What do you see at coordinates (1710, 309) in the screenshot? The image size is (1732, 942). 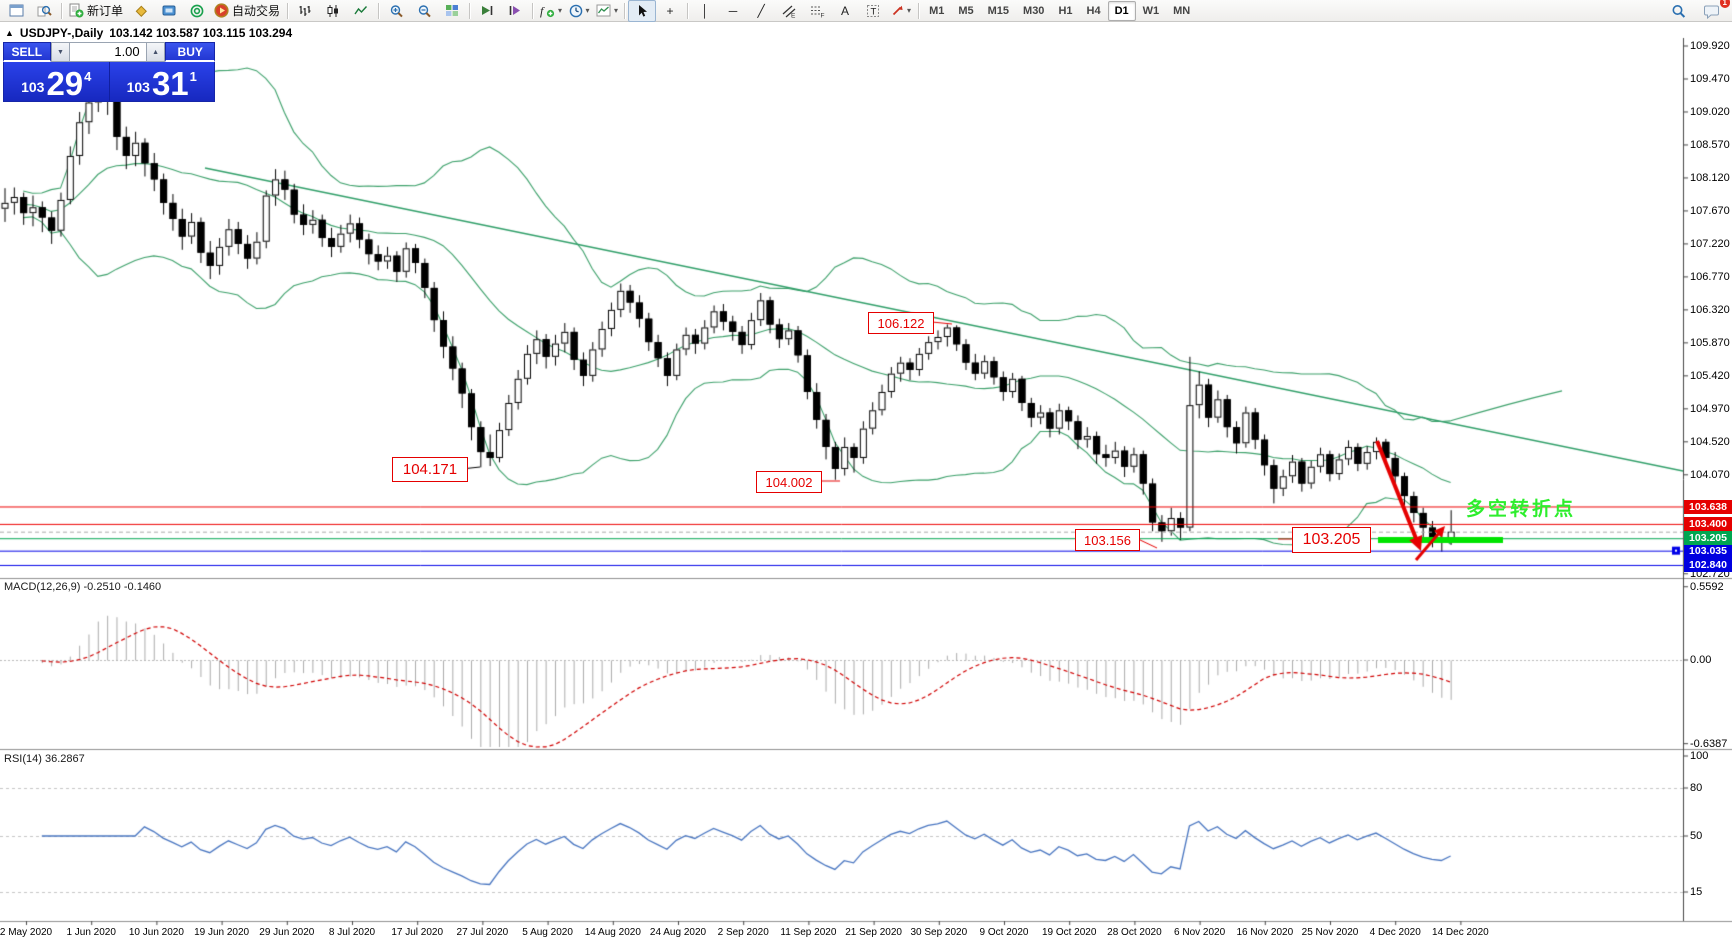 I see `price-tick: 106.320` at bounding box center [1710, 309].